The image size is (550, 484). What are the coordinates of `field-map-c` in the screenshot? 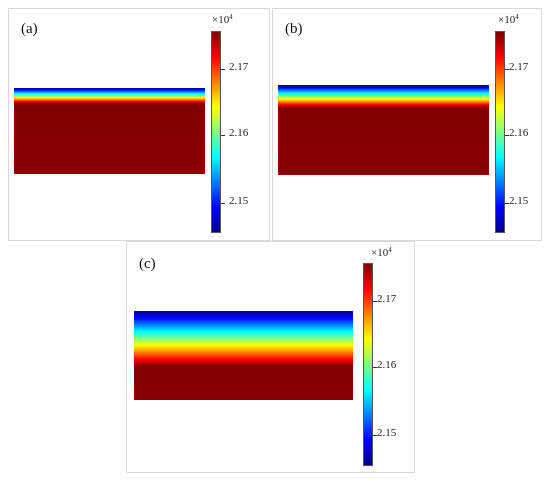 It's located at (243, 355).